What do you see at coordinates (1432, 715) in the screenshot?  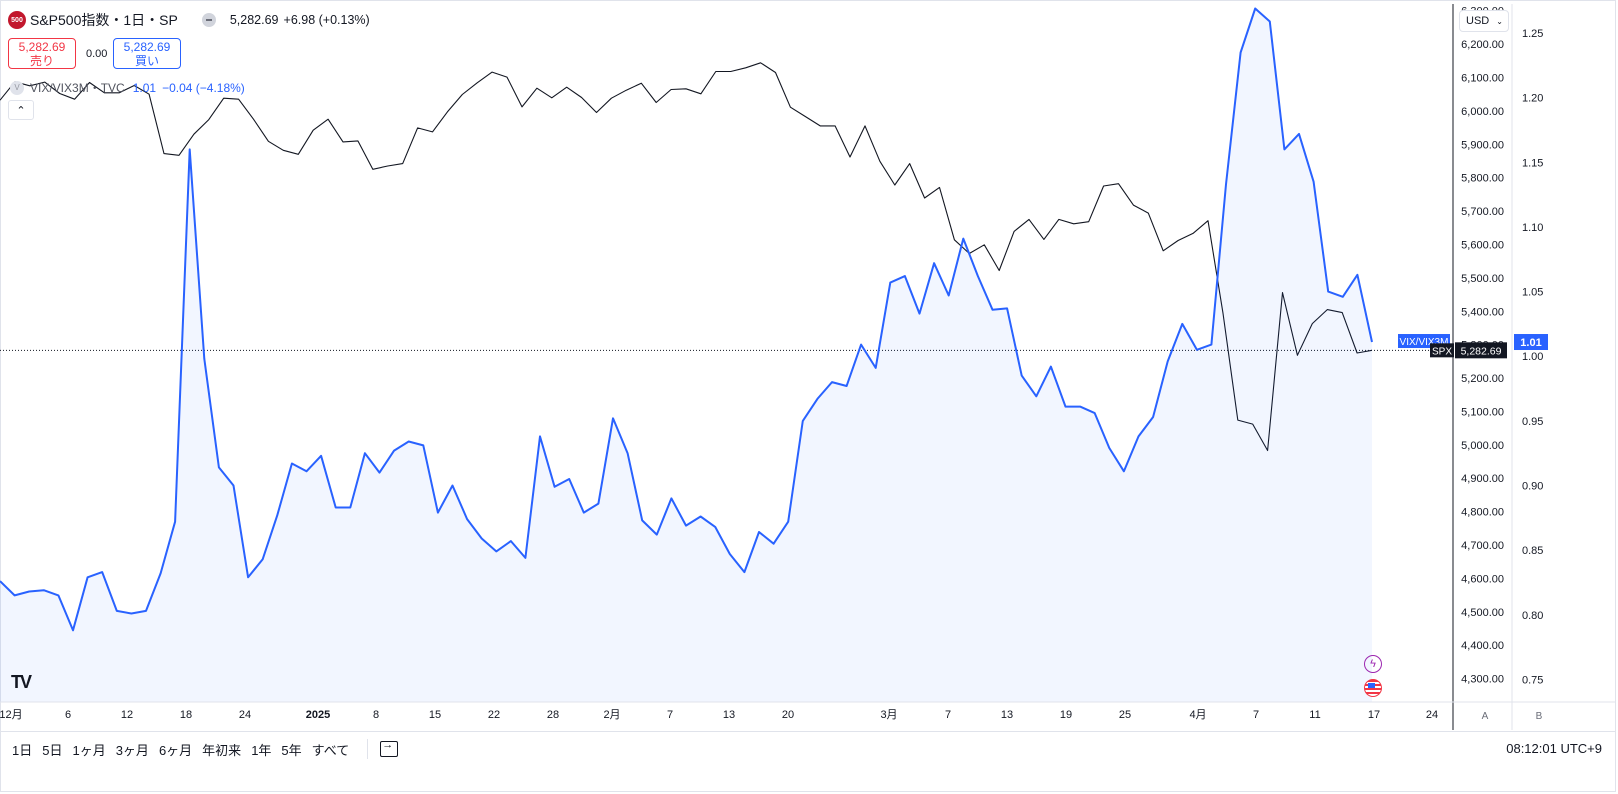 I see `x-axis-tick: 24` at bounding box center [1432, 715].